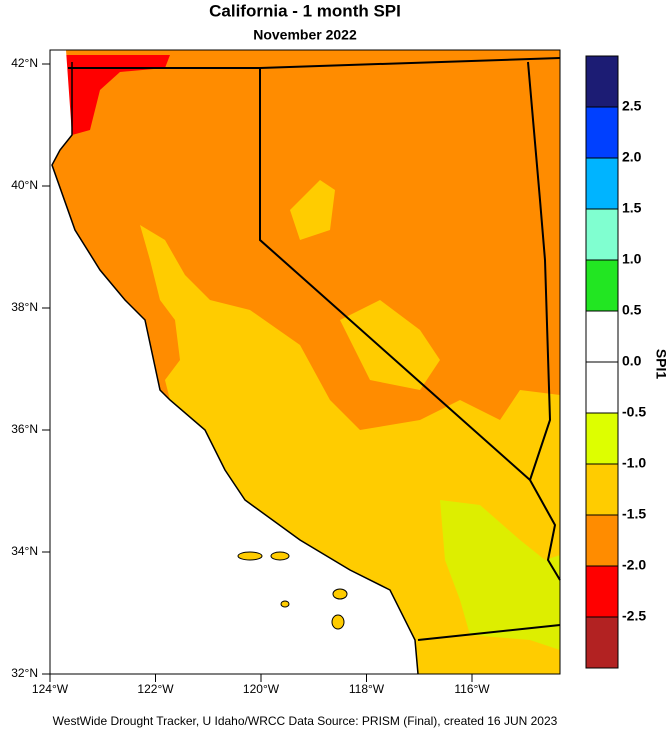 Image resolution: width=672 pixels, height=737 pixels. I want to click on region-gold-nv, so click(390, 345).